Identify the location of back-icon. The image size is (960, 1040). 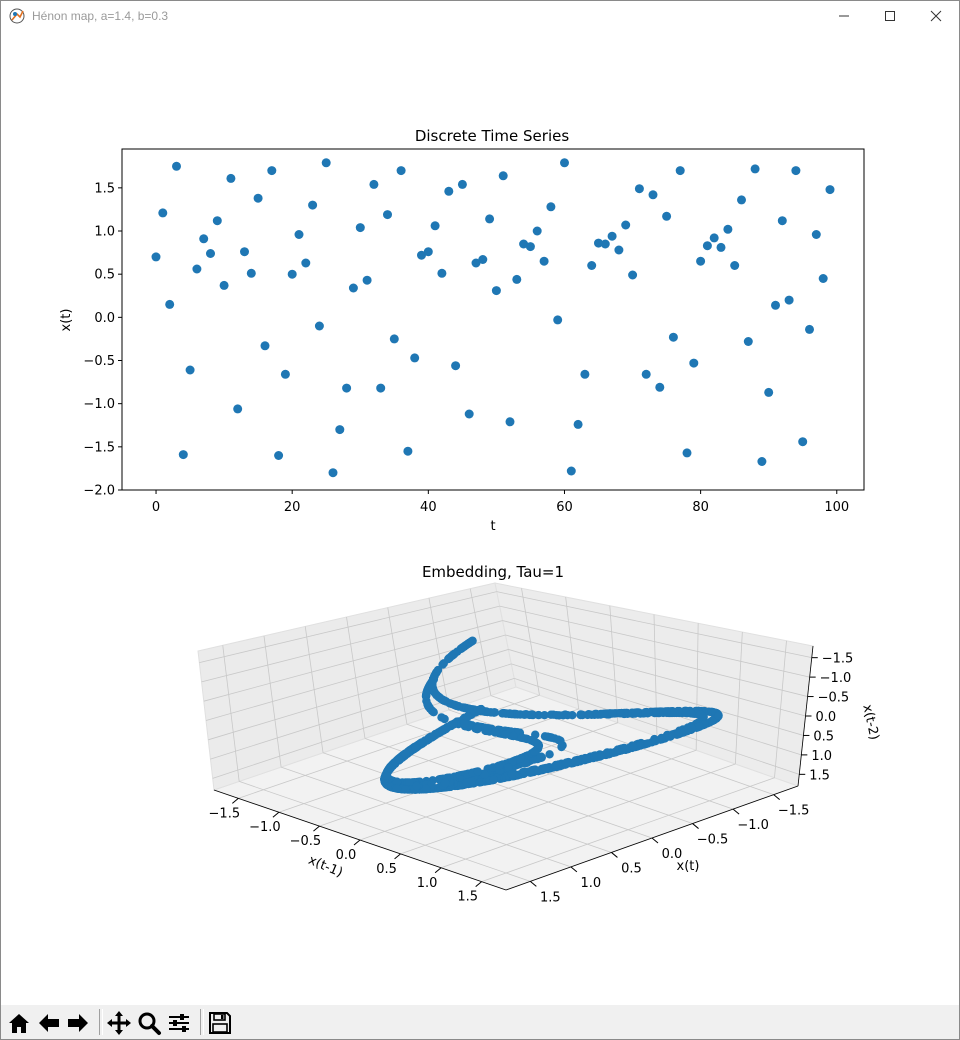
(49, 1023).